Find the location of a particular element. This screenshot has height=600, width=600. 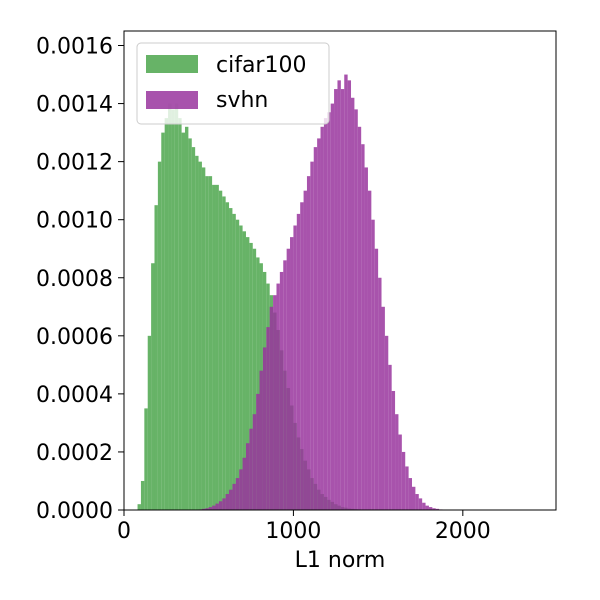

y-tick-label: 0.0008 is located at coordinates (74, 279).